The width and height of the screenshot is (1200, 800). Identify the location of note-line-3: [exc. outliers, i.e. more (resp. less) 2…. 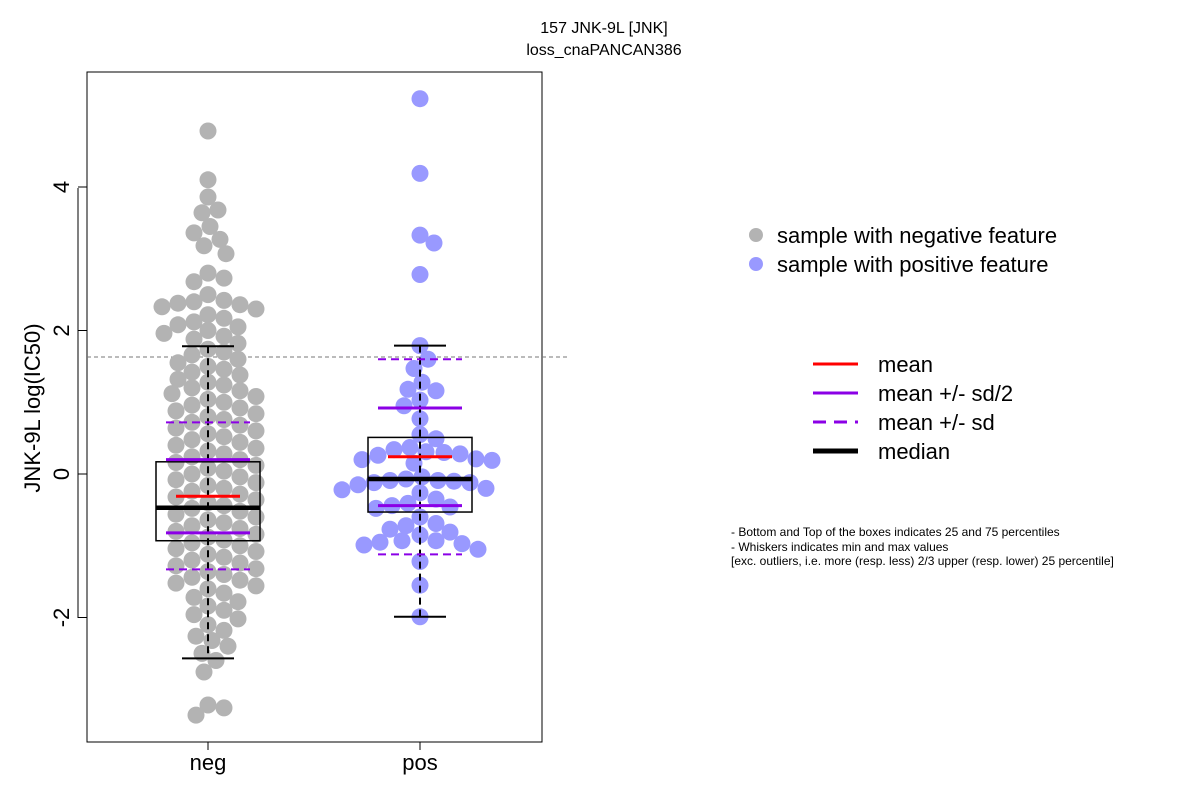
(922, 561).